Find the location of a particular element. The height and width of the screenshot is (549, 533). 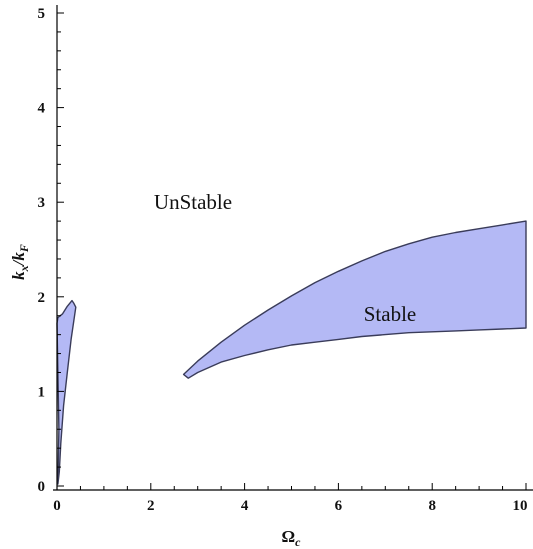

y-axis-title: kx/kF is located at coordinates (20, 262).